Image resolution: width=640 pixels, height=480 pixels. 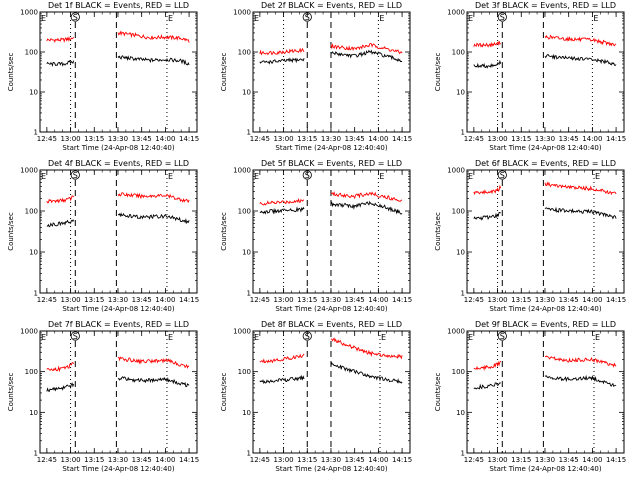 I want to click on panel-title: Det 1f BLACK = Events, RED = LLD, so click(x=118, y=5).